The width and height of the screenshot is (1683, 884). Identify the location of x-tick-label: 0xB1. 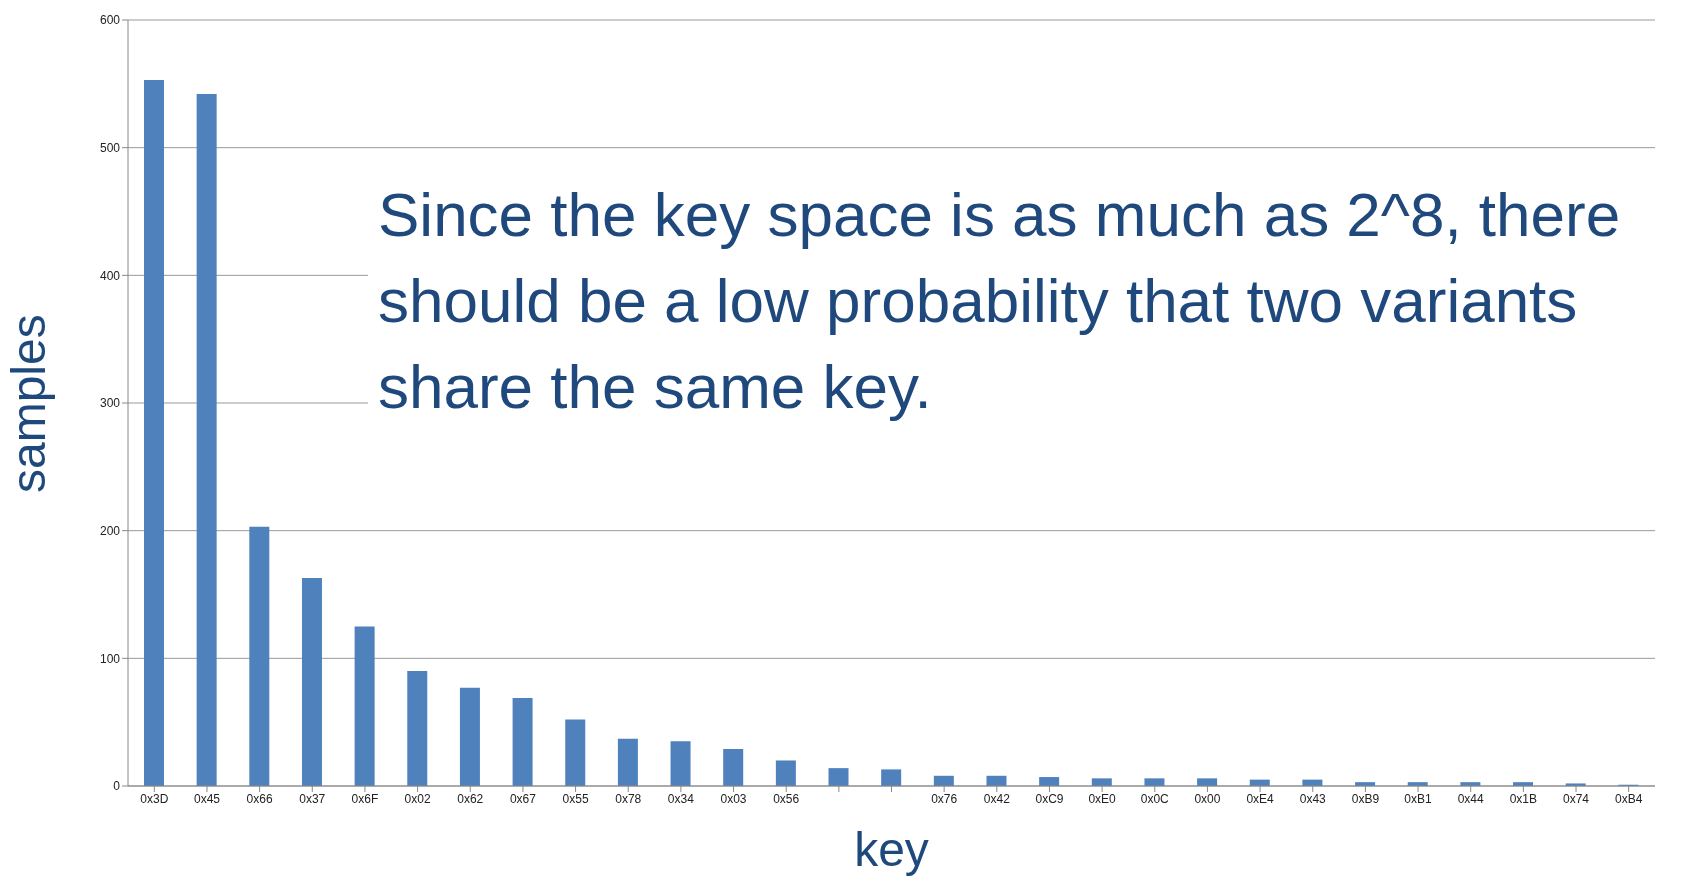
(1418, 798).